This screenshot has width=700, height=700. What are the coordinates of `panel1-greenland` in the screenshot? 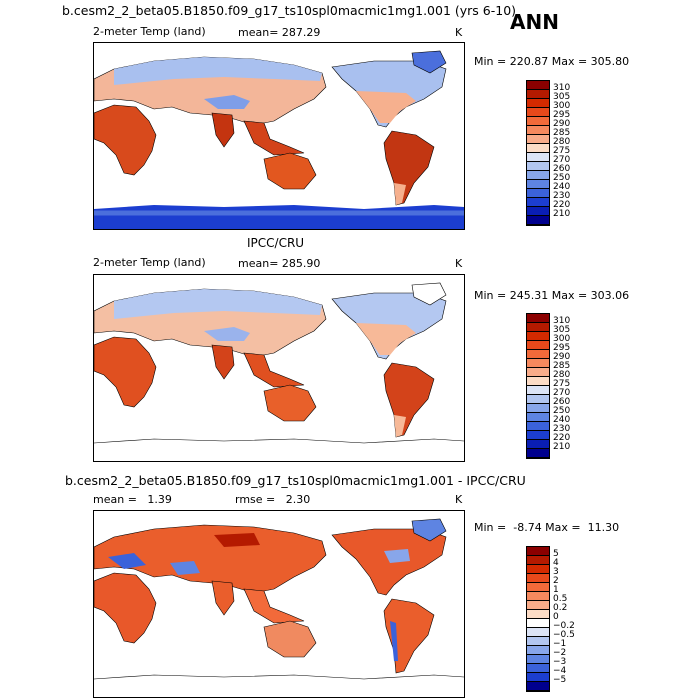 It's located at (429, 62).